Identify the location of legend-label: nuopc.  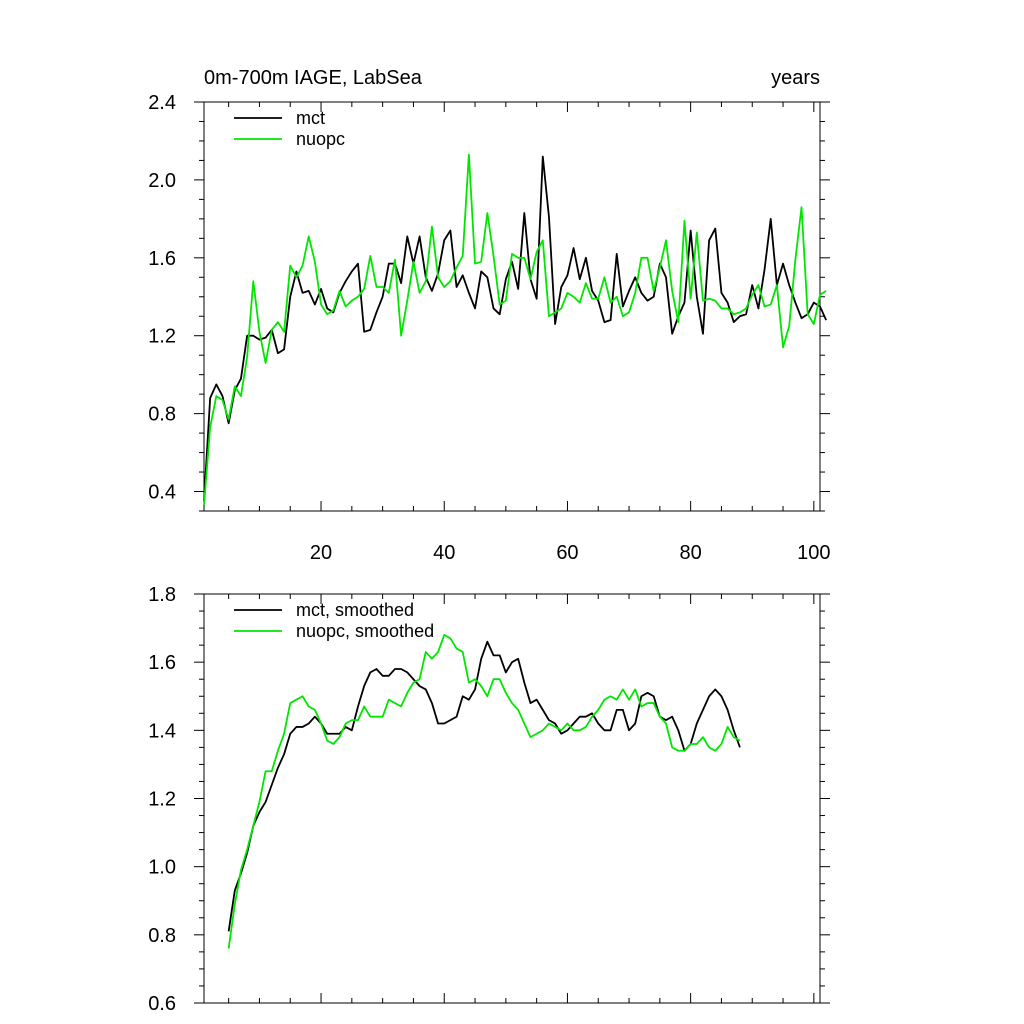
(320, 139).